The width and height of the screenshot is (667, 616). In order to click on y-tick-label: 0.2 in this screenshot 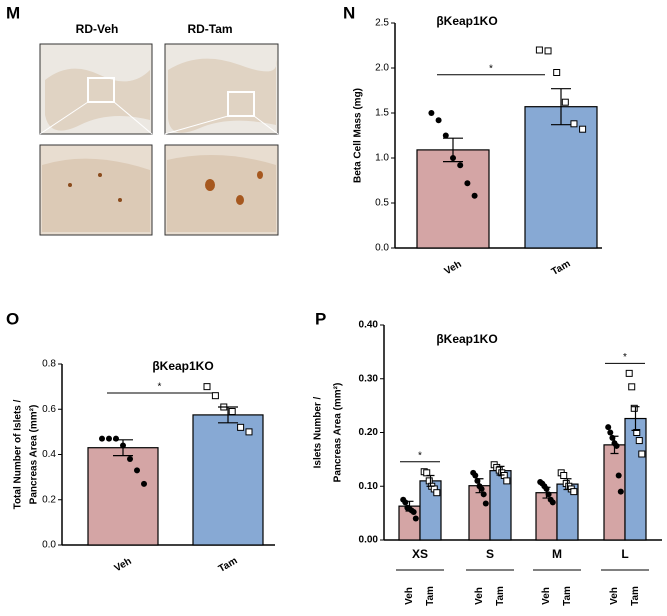, I will do `click(49, 499)`.